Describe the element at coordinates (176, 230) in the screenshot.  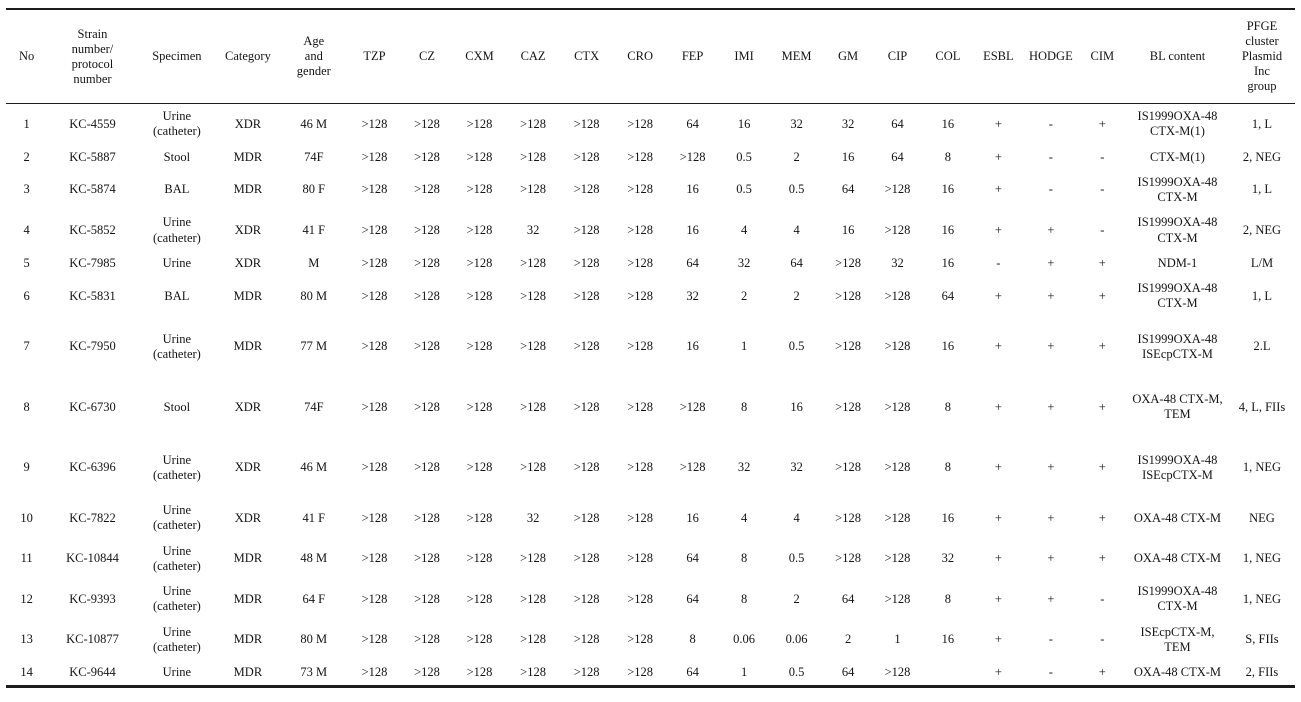
I see `table-cell: Urine (catheter)` at that location.